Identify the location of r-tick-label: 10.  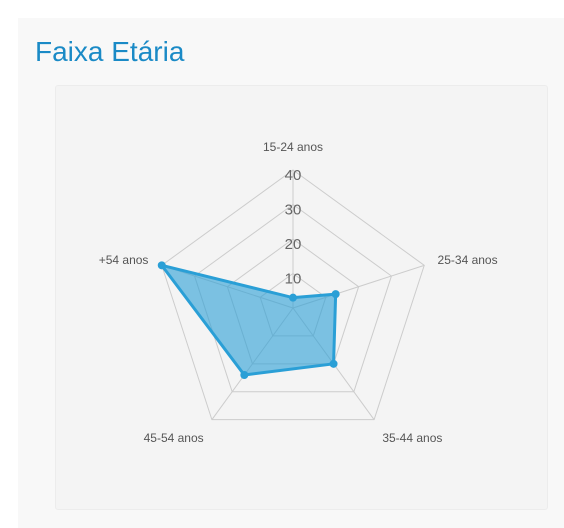
(293, 278).